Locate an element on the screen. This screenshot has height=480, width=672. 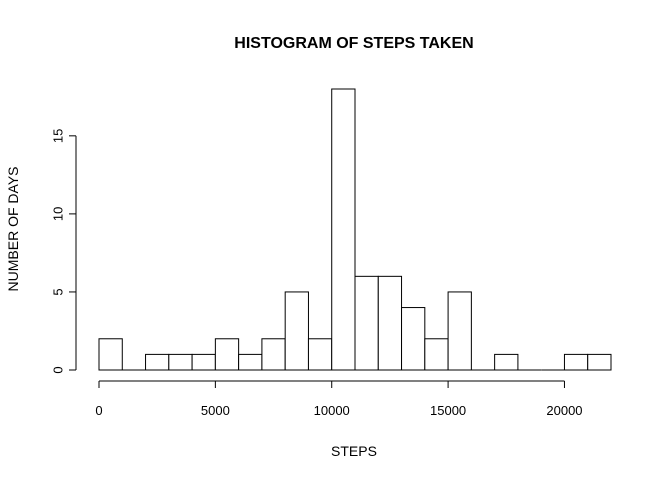
y-axis-label: NUMBER OF DAYS is located at coordinates (13, 229).